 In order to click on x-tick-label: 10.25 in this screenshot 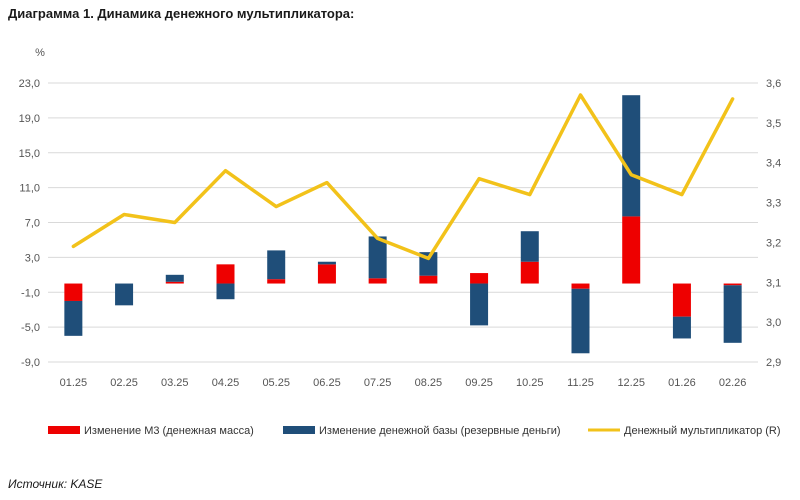, I will do `click(530, 383)`.